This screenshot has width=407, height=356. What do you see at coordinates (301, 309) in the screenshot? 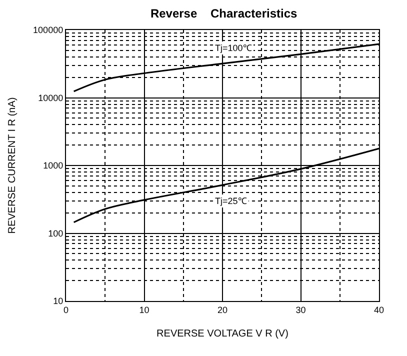
I see `x-tick-label: 30` at bounding box center [301, 309].